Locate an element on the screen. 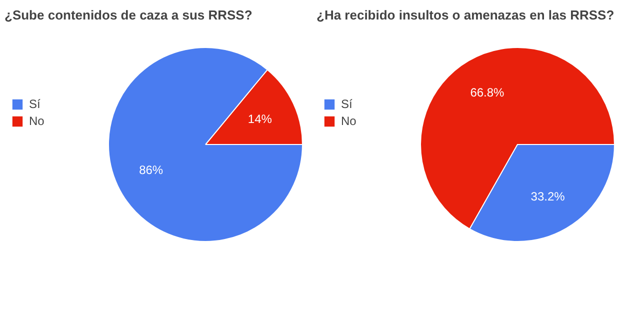 Image resolution: width=624 pixels, height=316 pixels. data-label: 33.2% is located at coordinates (548, 196).